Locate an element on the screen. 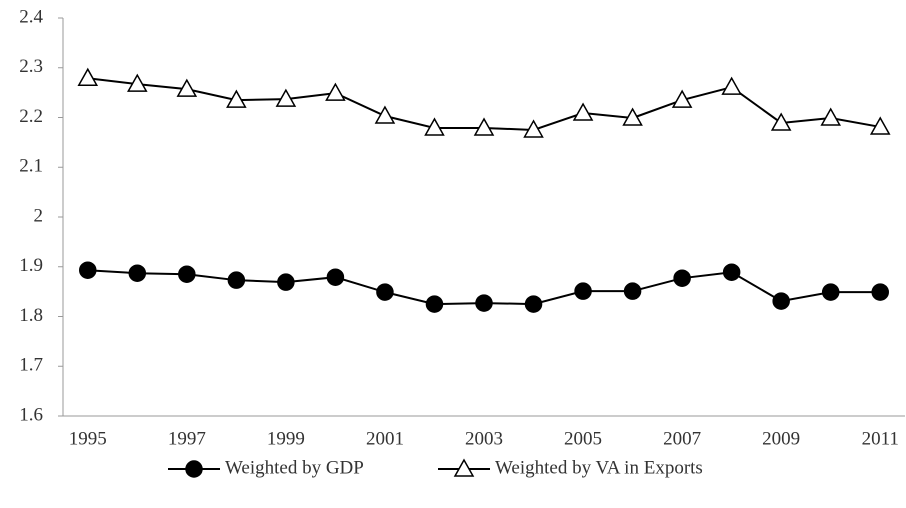  x-tick-label: 1995 is located at coordinates (88, 438).